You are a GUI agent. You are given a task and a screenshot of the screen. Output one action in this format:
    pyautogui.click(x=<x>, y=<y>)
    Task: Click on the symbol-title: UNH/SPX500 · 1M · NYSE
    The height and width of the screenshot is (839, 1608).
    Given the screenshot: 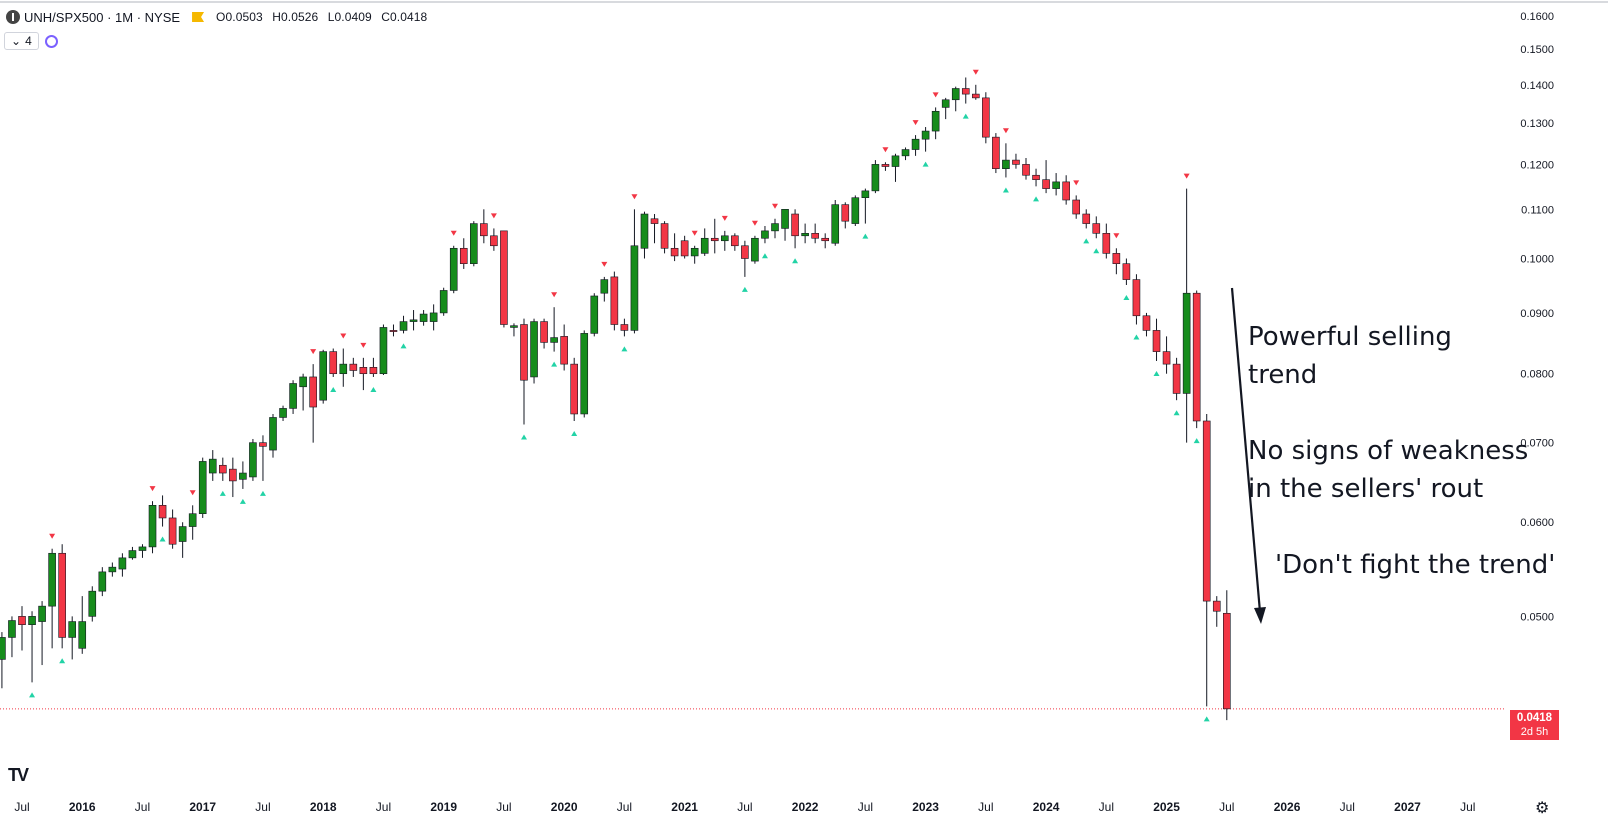 What is the action you would take?
    pyautogui.click(x=102, y=17)
    